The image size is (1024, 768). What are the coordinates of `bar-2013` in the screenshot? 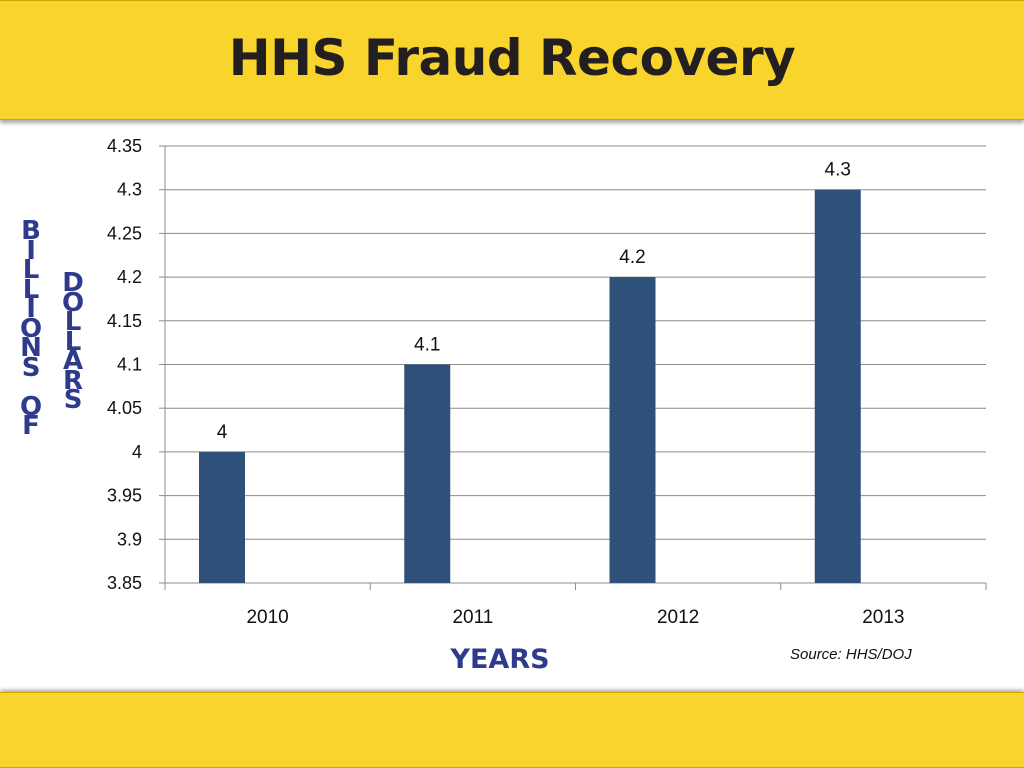 It's located at (837, 386).